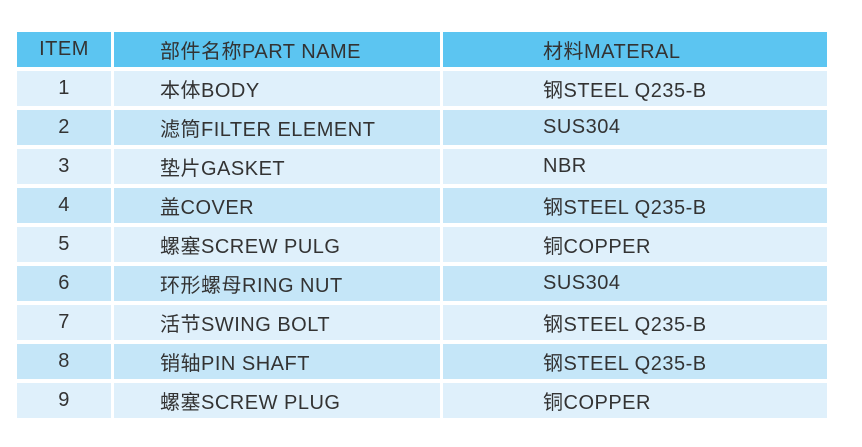 This screenshot has width=862, height=447. What do you see at coordinates (64, 322) in the screenshot?
I see `item-cell: 7` at bounding box center [64, 322].